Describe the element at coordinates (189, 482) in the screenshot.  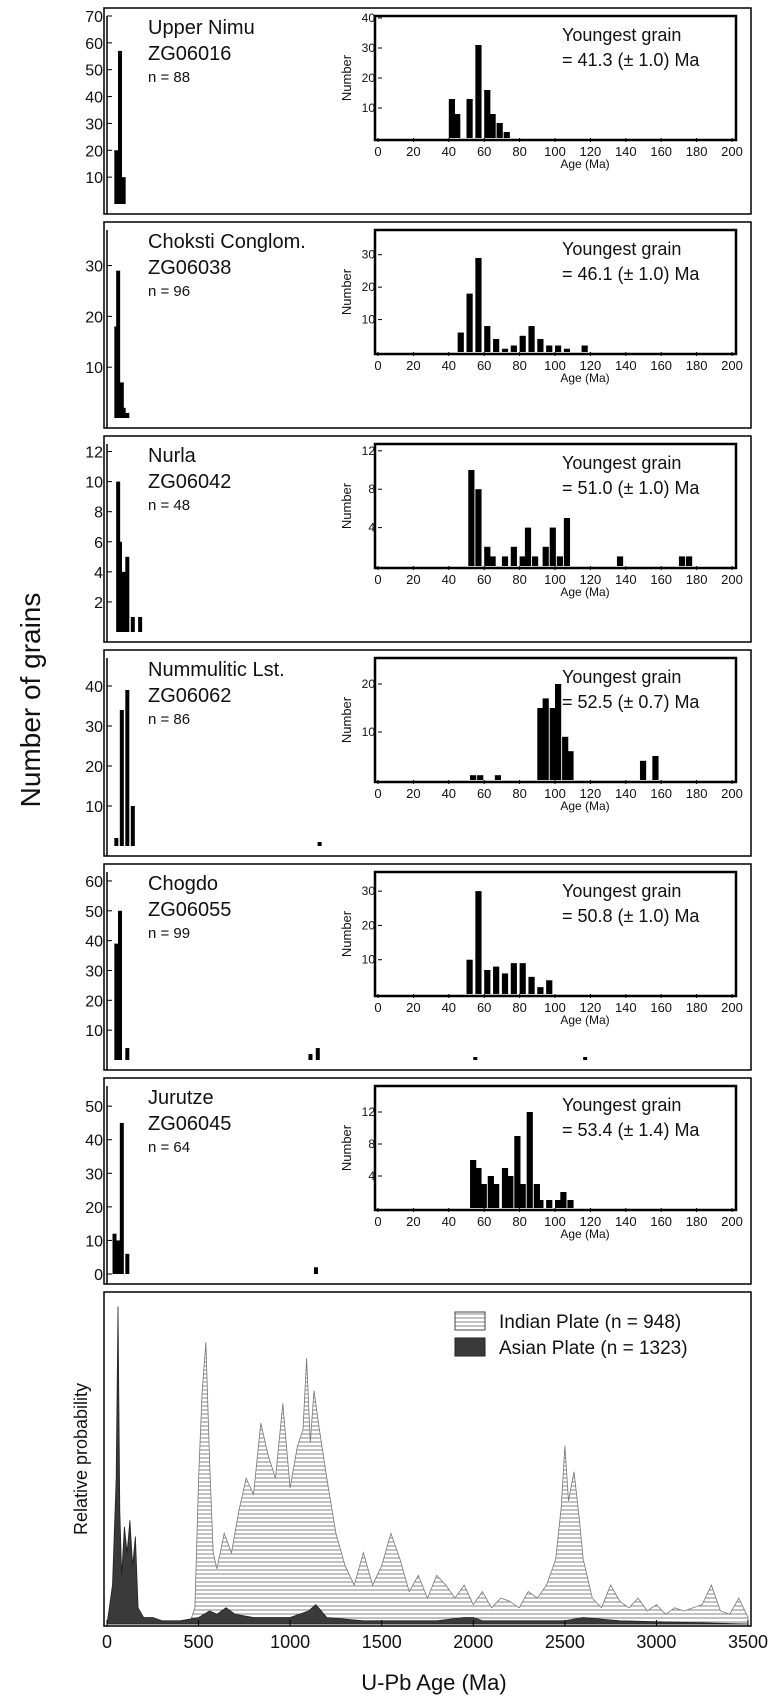
I see `sample-id-label: ZG06042` at that location.